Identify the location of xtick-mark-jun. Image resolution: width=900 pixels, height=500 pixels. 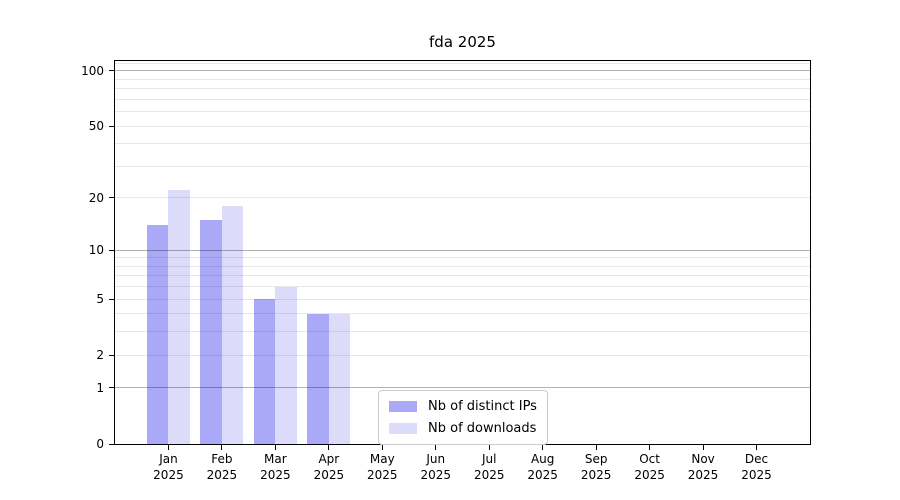
(436, 447).